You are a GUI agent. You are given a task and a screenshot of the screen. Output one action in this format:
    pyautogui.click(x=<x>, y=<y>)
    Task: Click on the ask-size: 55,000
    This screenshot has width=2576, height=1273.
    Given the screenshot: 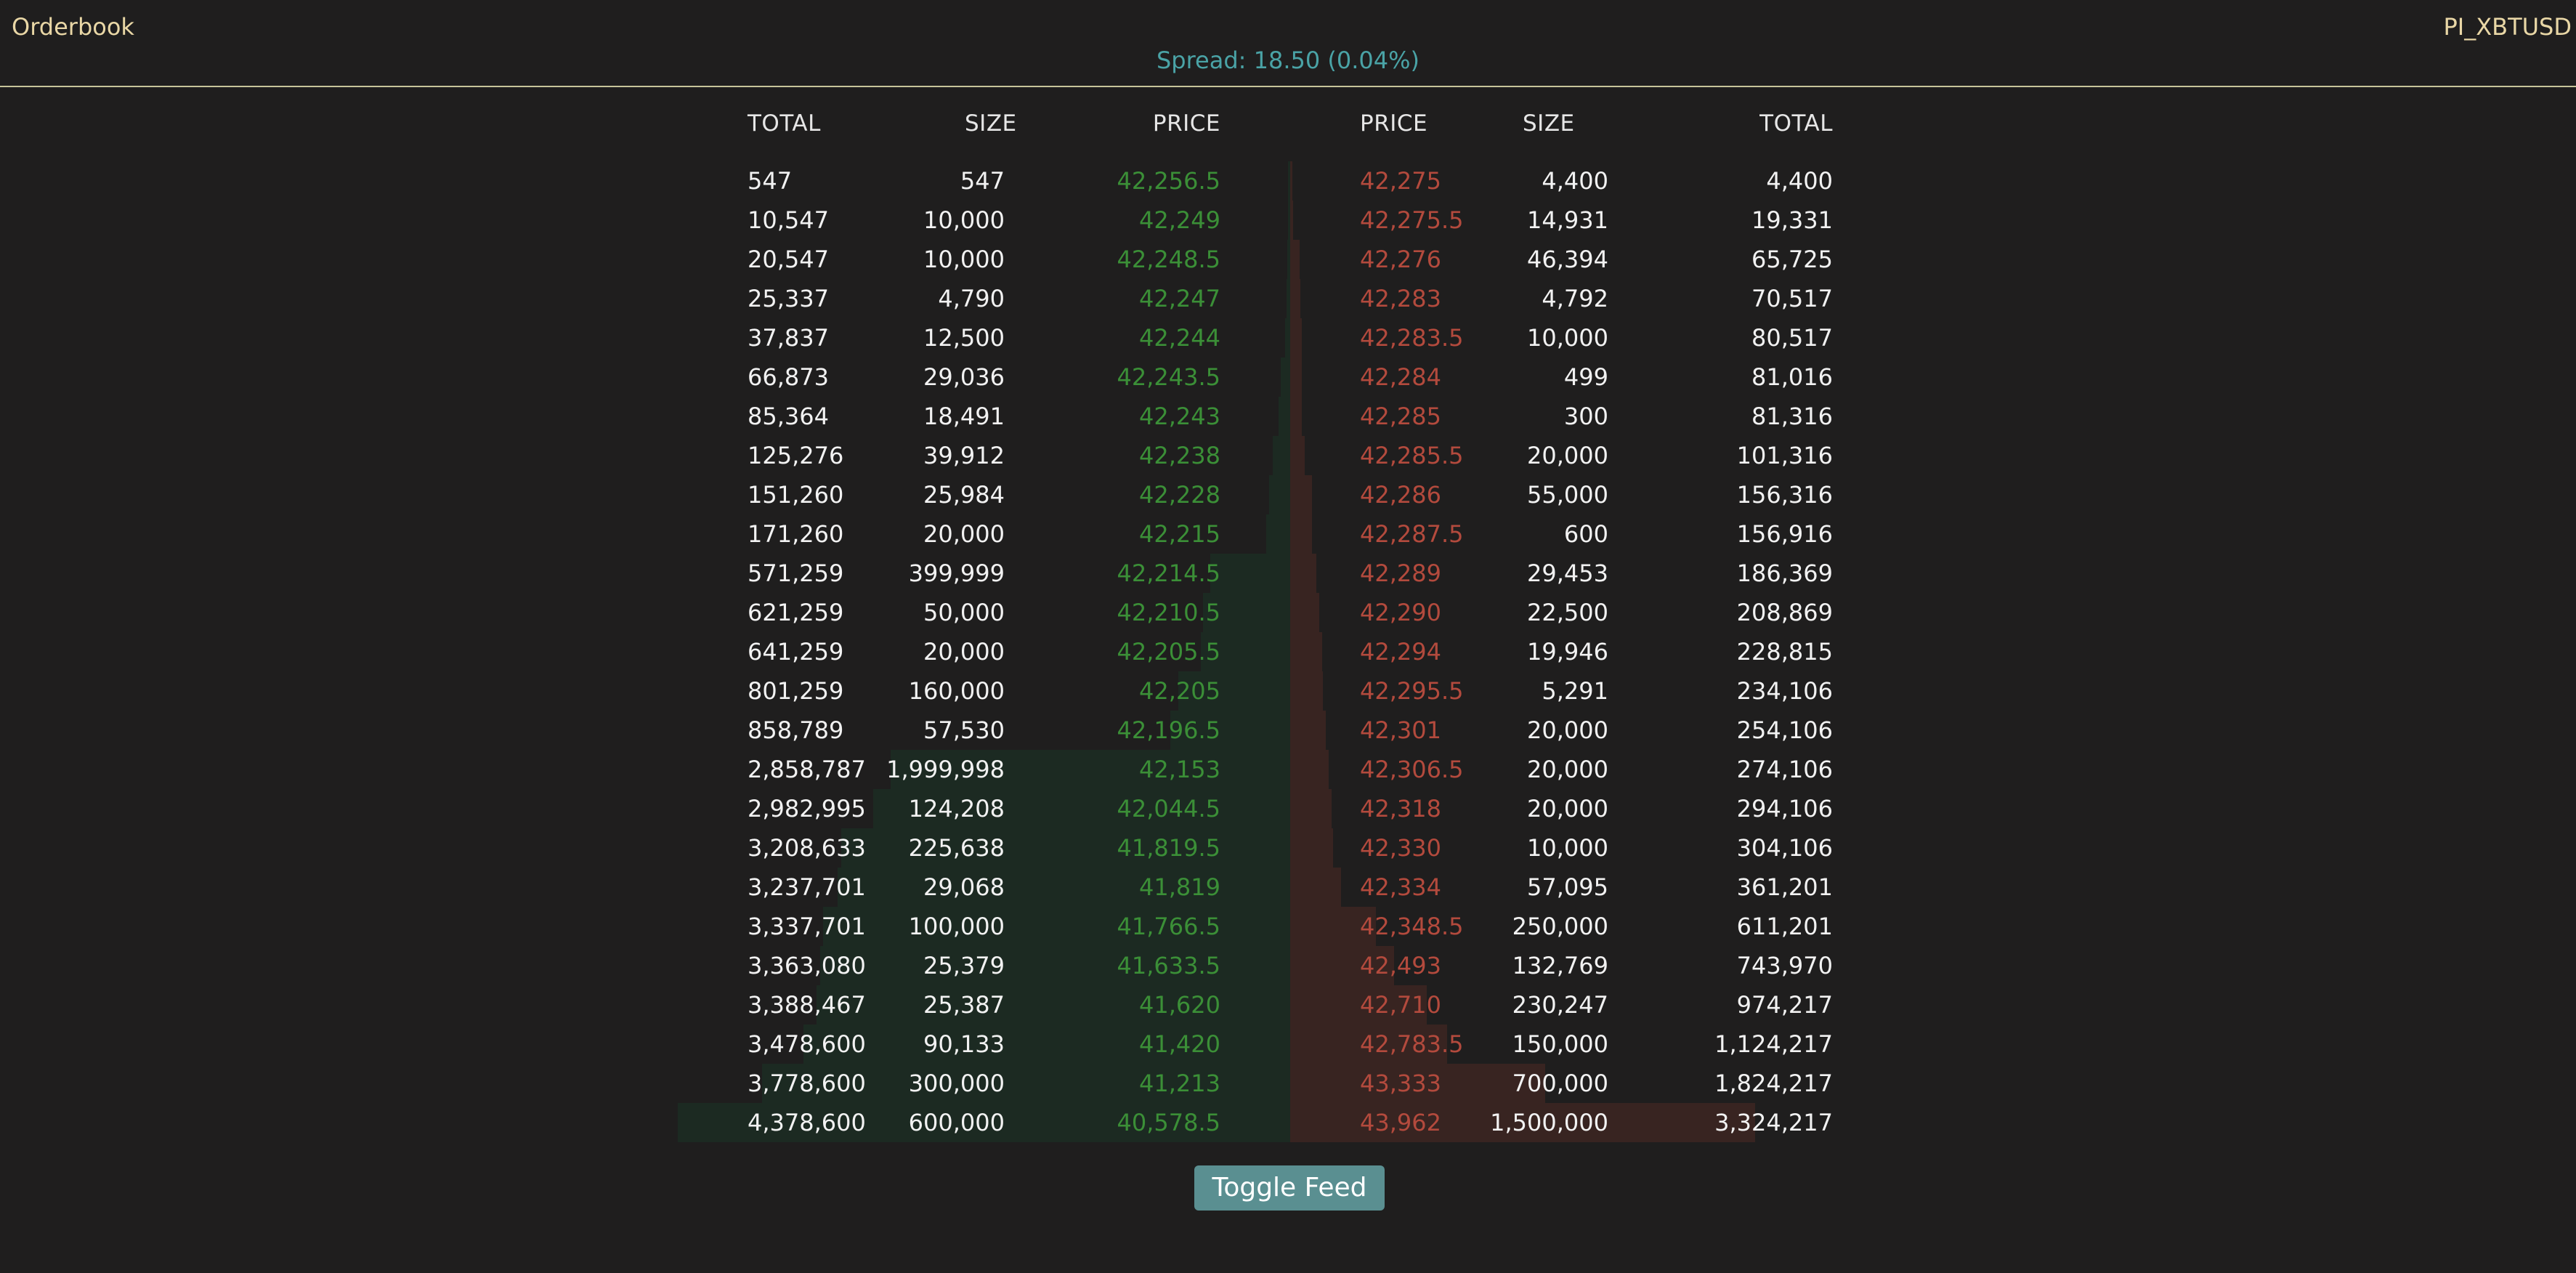 What is the action you would take?
    pyautogui.click(x=1567, y=495)
    